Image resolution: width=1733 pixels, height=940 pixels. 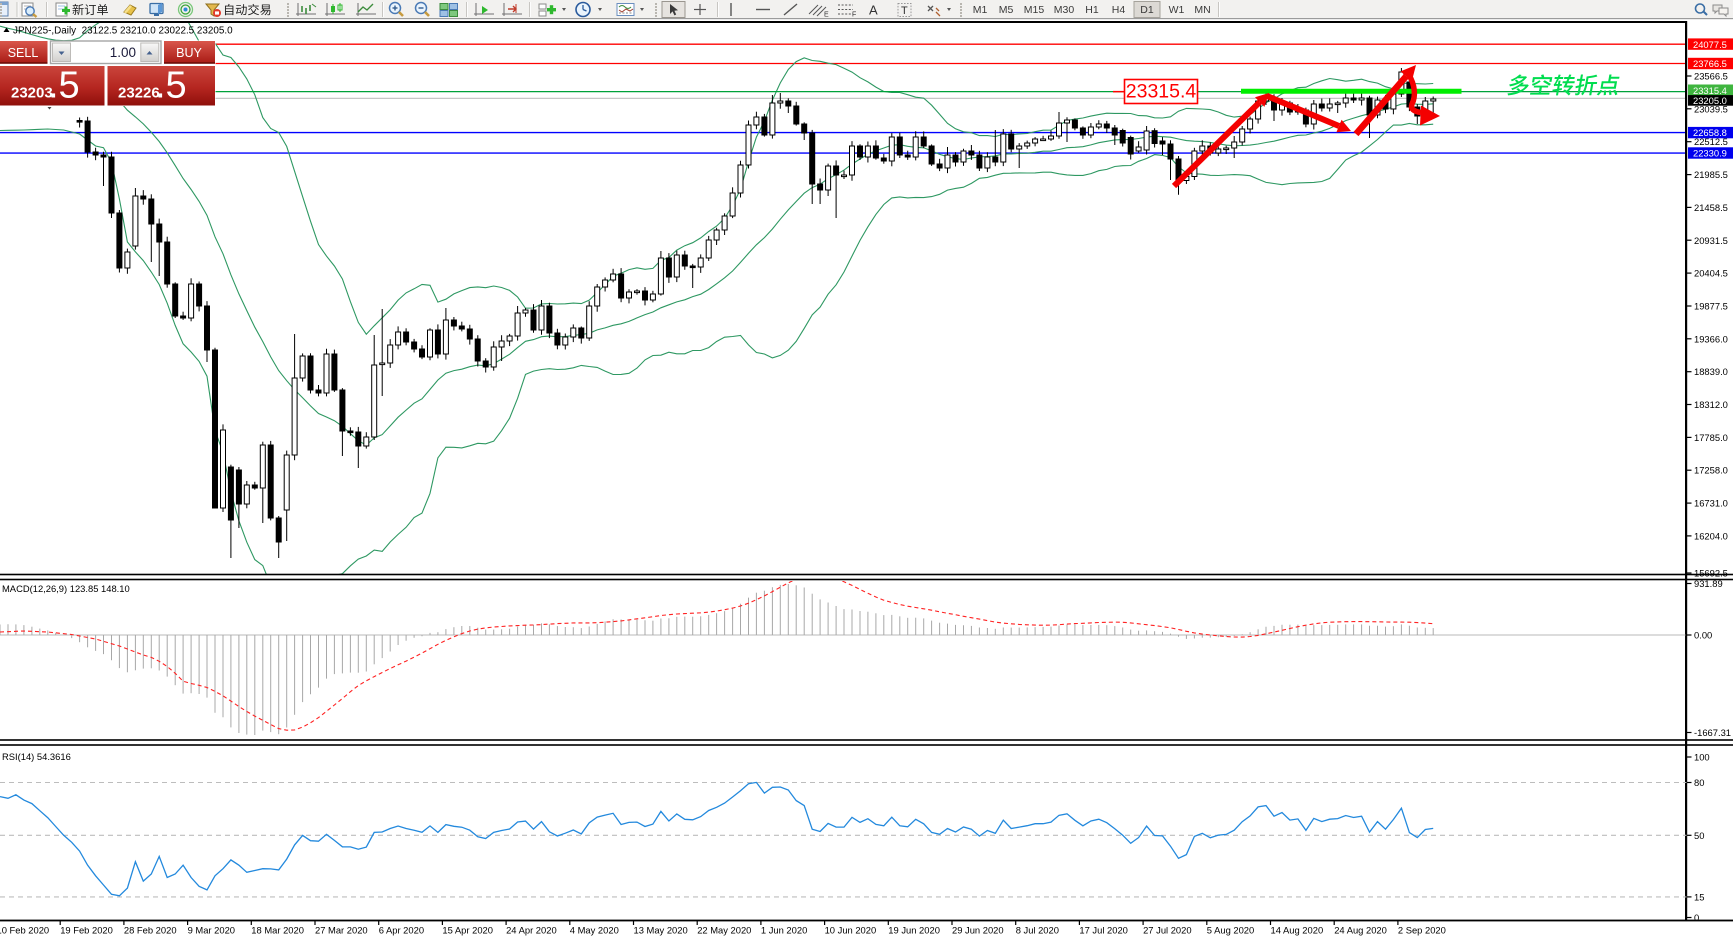 What do you see at coordinates (904, 11) in the screenshot?
I see `svg-text: T` at bounding box center [904, 11].